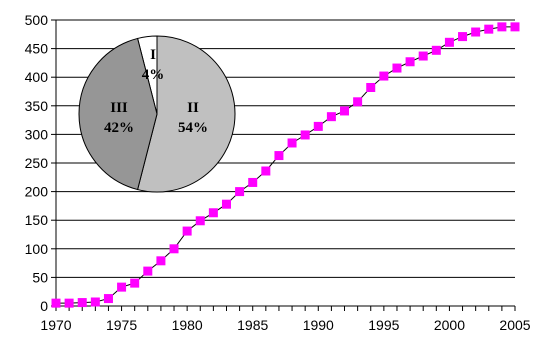 The image size is (534, 345). What do you see at coordinates (37, 77) in the screenshot?
I see `y-tick-label: 400` at bounding box center [37, 77].